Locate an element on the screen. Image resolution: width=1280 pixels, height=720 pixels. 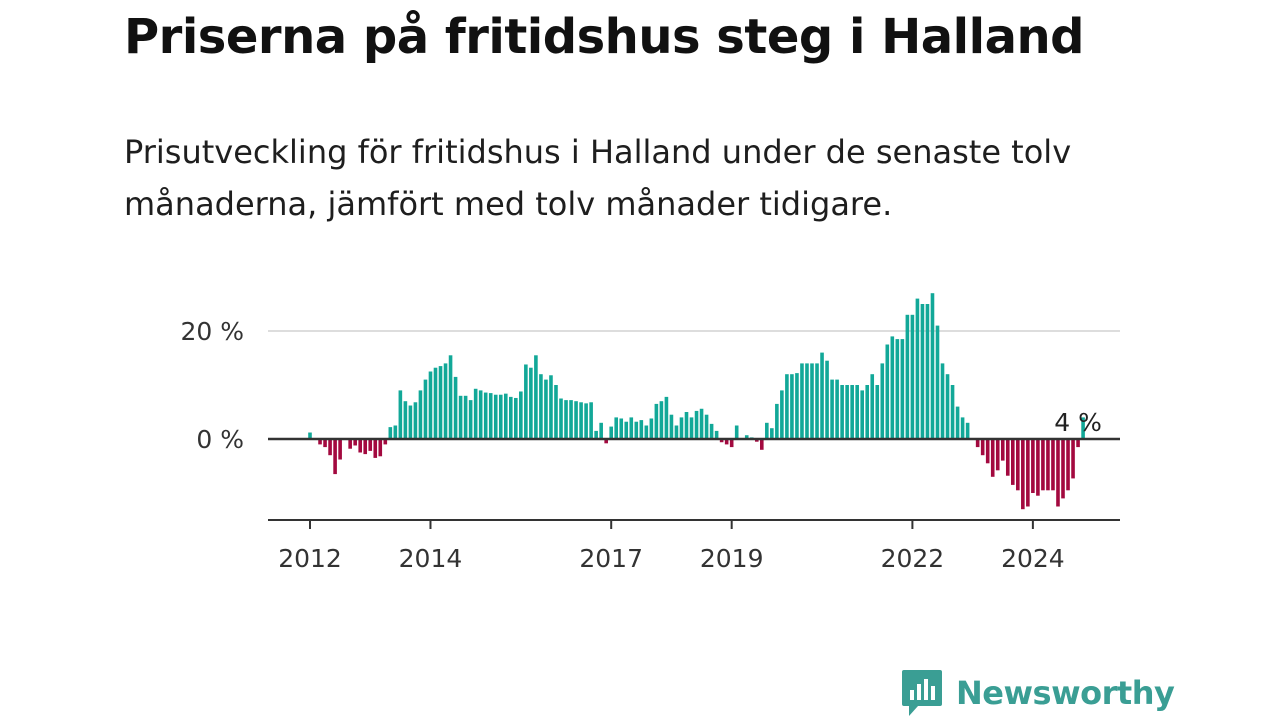
x-tick-label: 2017 is located at coordinates (611, 558).